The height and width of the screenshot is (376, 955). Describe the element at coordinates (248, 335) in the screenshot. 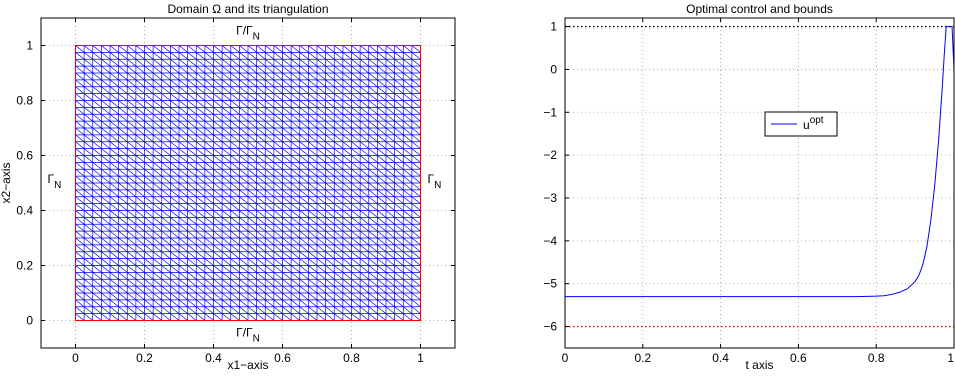

I see `boundary-label-bottom: Γ/ΓN` at that location.